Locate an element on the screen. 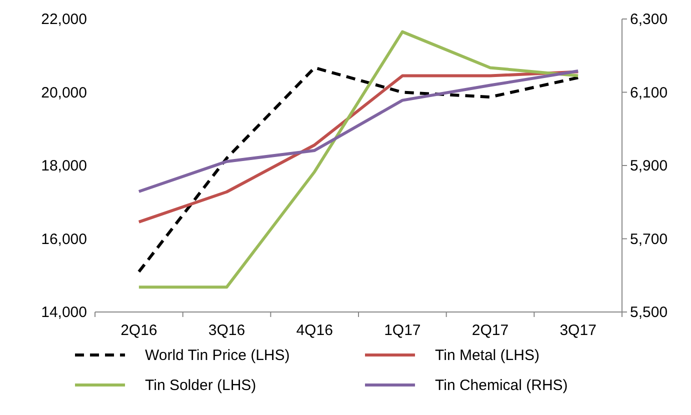 Image resolution: width=691 pixels, height=415 pixels. y2-tick-label: 5,900 is located at coordinates (649, 166).